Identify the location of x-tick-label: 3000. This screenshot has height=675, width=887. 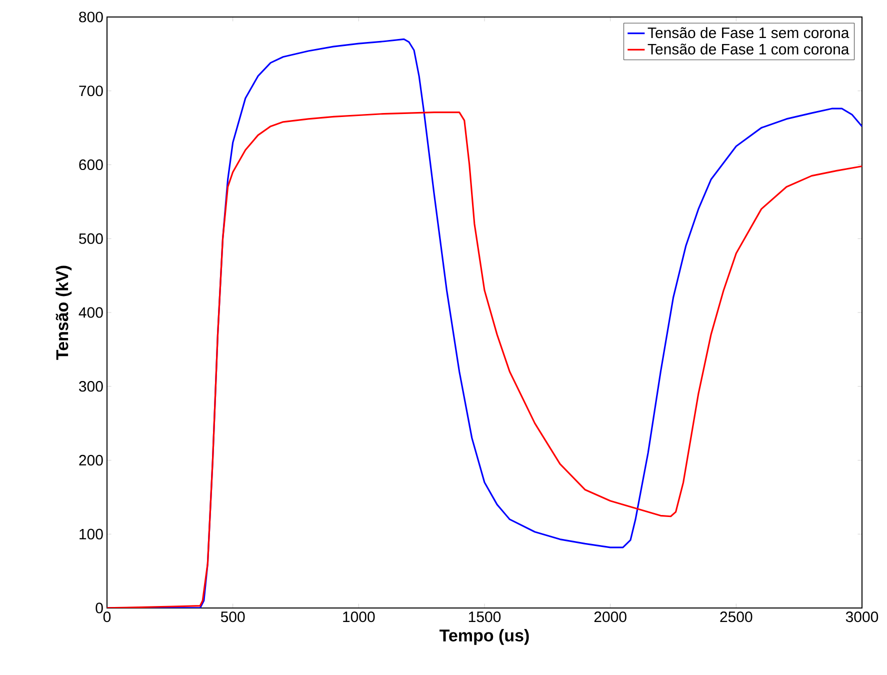
(862, 617).